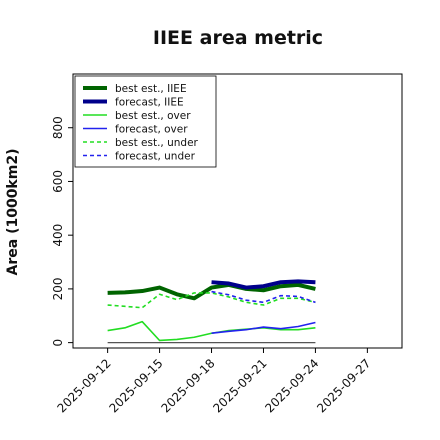 The image size is (440, 440). What do you see at coordinates (155, 157) in the screenshot?
I see `legend-label: forecast, under` at bounding box center [155, 157].